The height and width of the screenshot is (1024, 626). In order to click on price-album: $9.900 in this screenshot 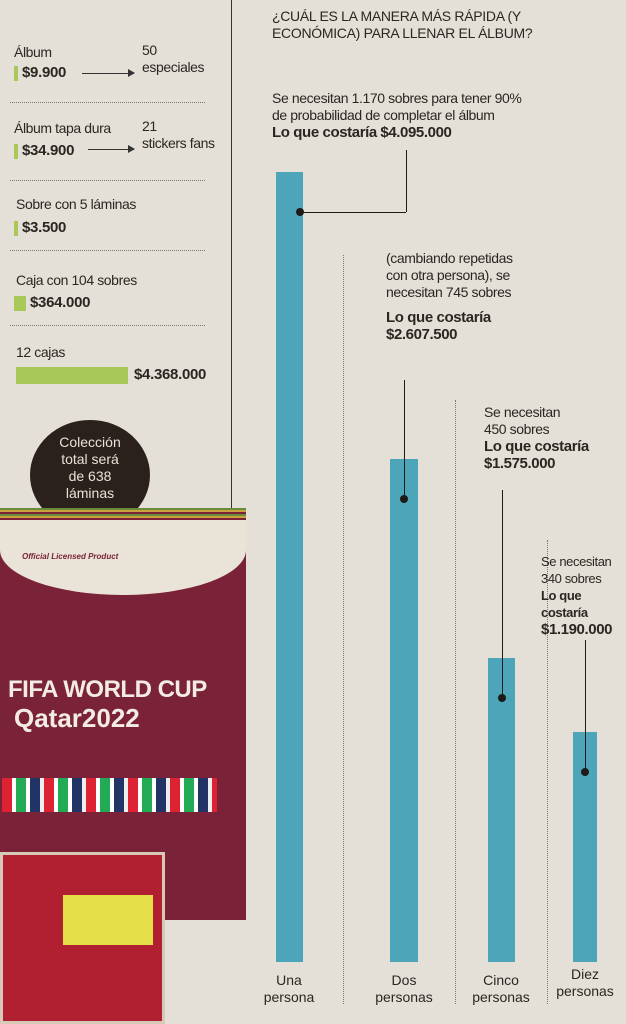, I will do `click(40, 72)`.